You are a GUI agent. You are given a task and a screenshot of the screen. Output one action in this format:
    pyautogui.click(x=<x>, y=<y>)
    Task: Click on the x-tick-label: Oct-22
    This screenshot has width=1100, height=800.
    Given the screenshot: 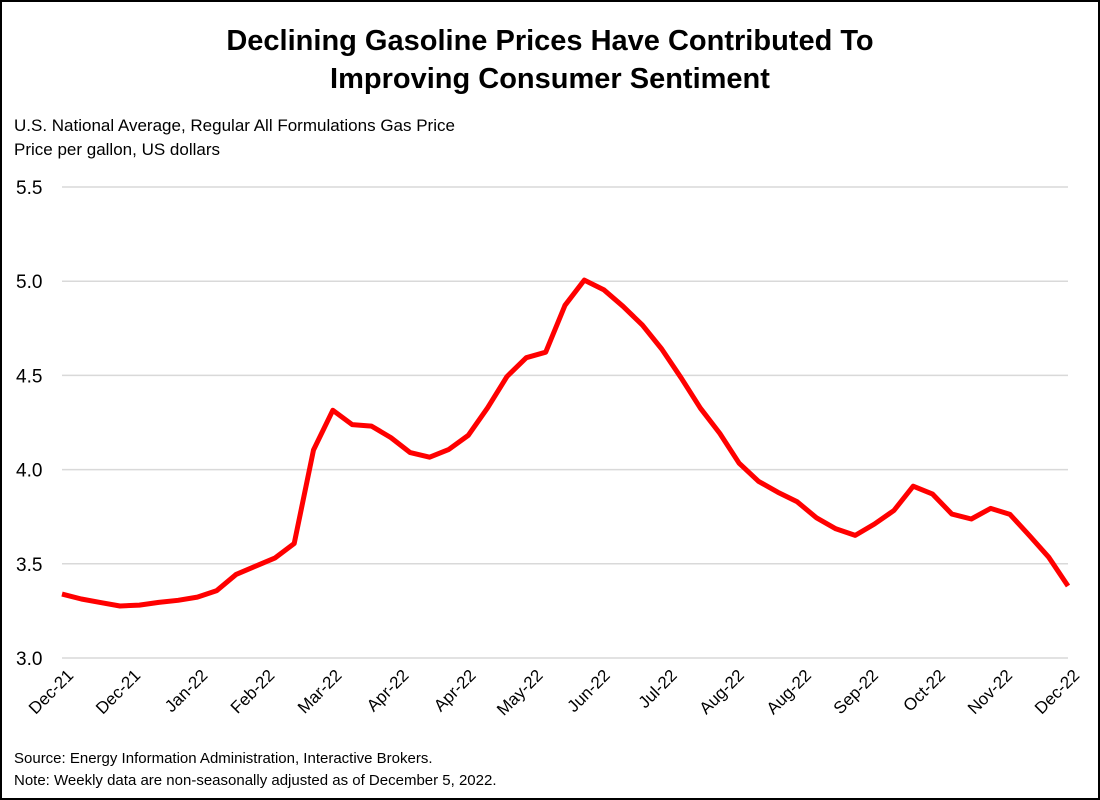 What is the action you would take?
    pyautogui.click(x=925, y=691)
    